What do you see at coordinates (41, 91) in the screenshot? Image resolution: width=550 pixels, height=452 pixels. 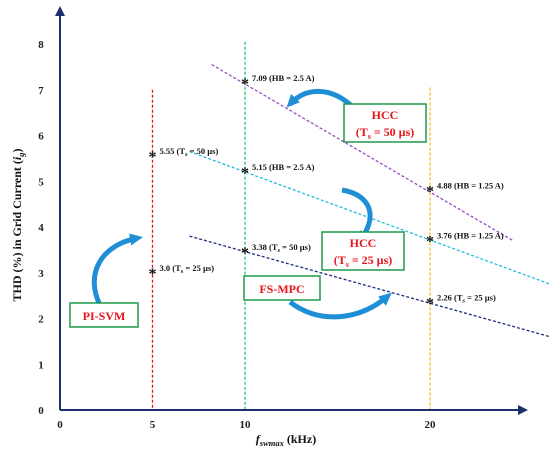 I see `y-tick-label: 7` at bounding box center [41, 91].